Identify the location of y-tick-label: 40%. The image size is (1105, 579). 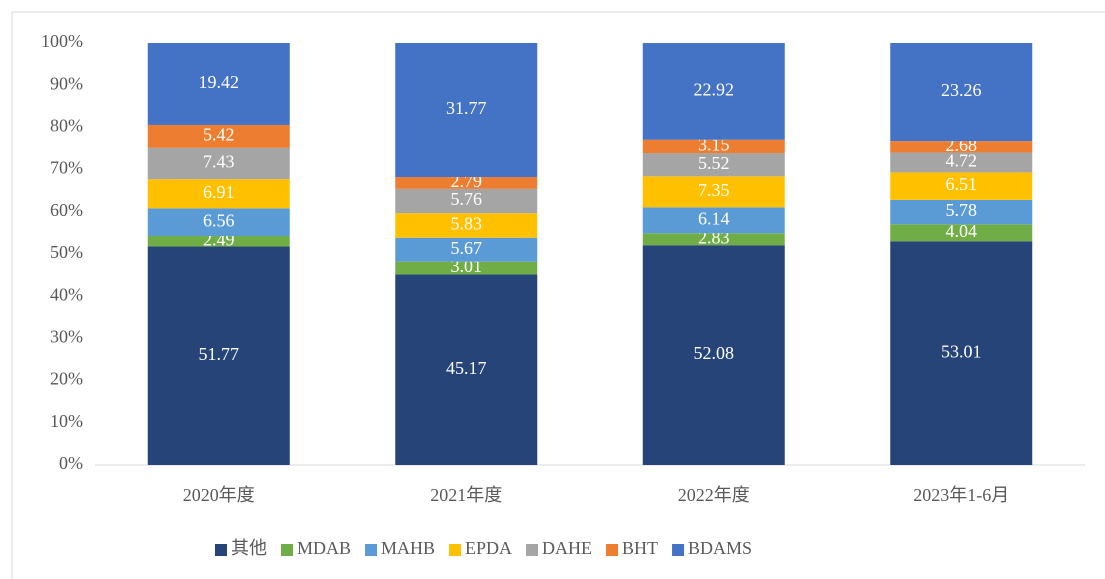
(66, 294).